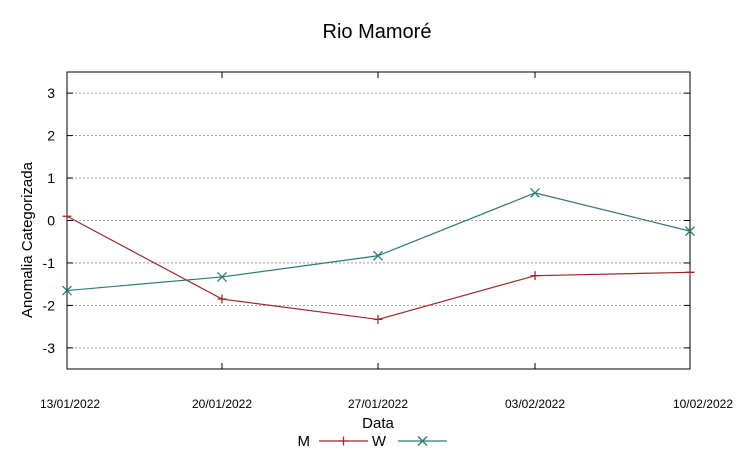 This screenshot has width=753, height=458. What do you see at coordinates (70, 404) in the screenshot?
I see `x-tick-label: 13/01/2022` at bounding box center [70, 404].